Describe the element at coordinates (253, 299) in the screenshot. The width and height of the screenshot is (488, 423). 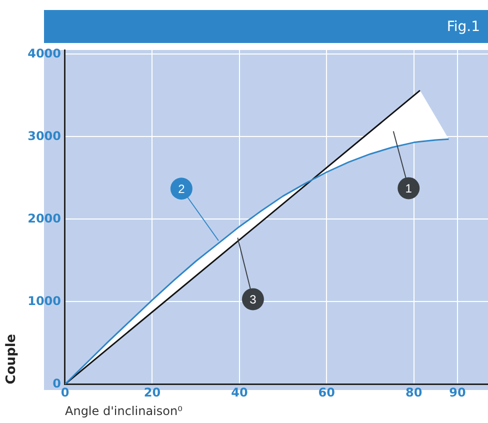
I see `annotation: 3` at that location.